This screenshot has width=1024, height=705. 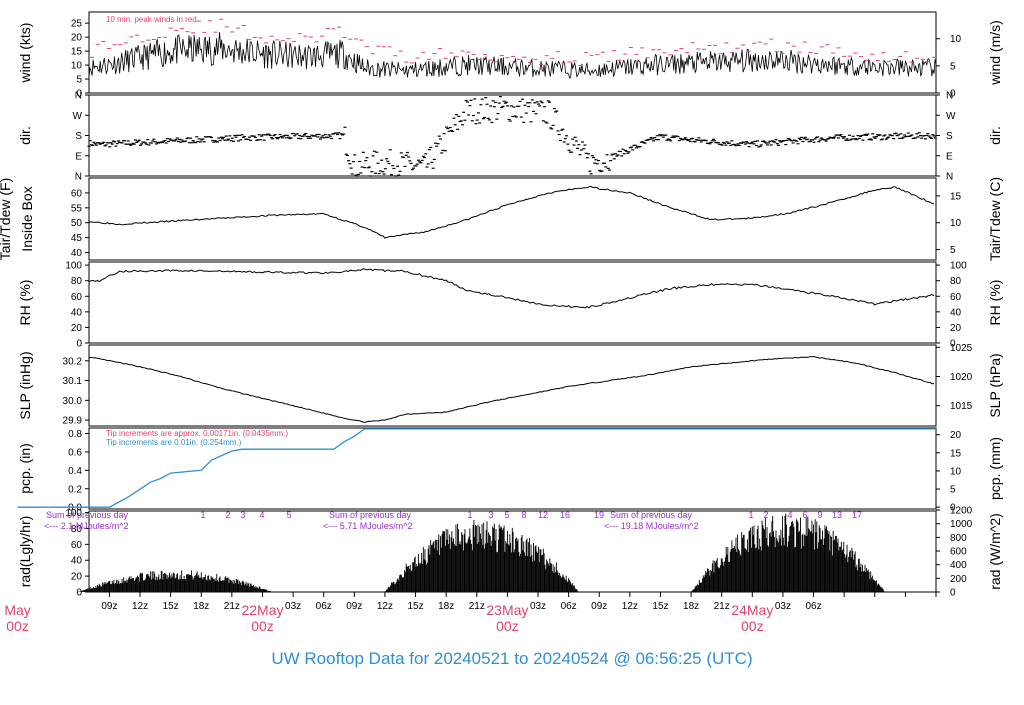 I want to click on dir-ytick-right-label: S, so click(x=949, y=136).